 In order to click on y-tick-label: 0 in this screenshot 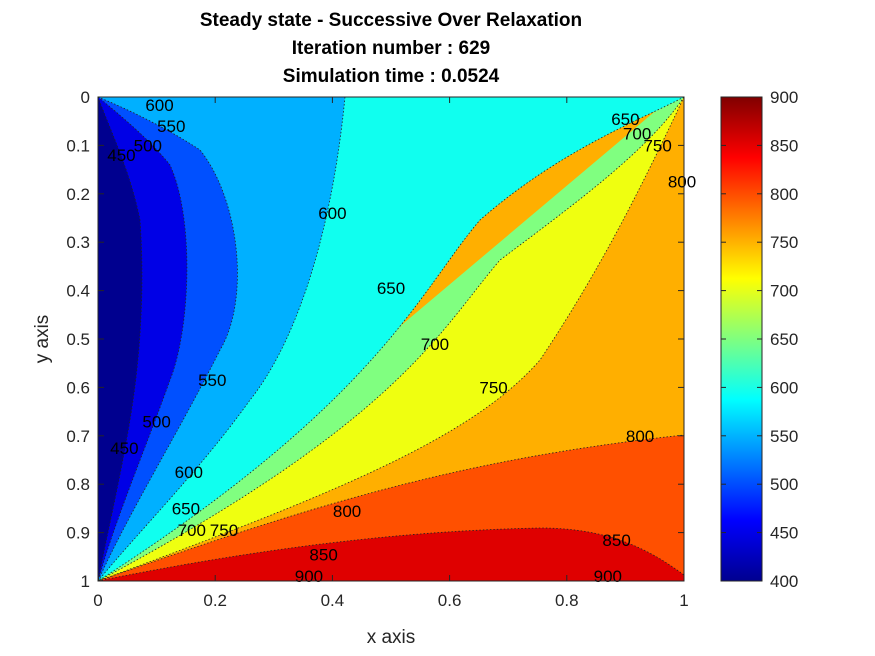, I will do `click(85, 97)`.